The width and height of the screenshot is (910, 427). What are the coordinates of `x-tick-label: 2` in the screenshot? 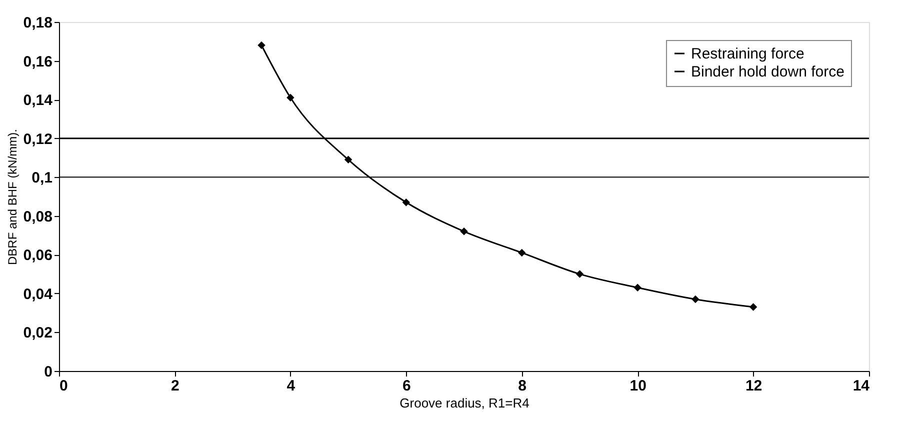 It's located at (175, 386).